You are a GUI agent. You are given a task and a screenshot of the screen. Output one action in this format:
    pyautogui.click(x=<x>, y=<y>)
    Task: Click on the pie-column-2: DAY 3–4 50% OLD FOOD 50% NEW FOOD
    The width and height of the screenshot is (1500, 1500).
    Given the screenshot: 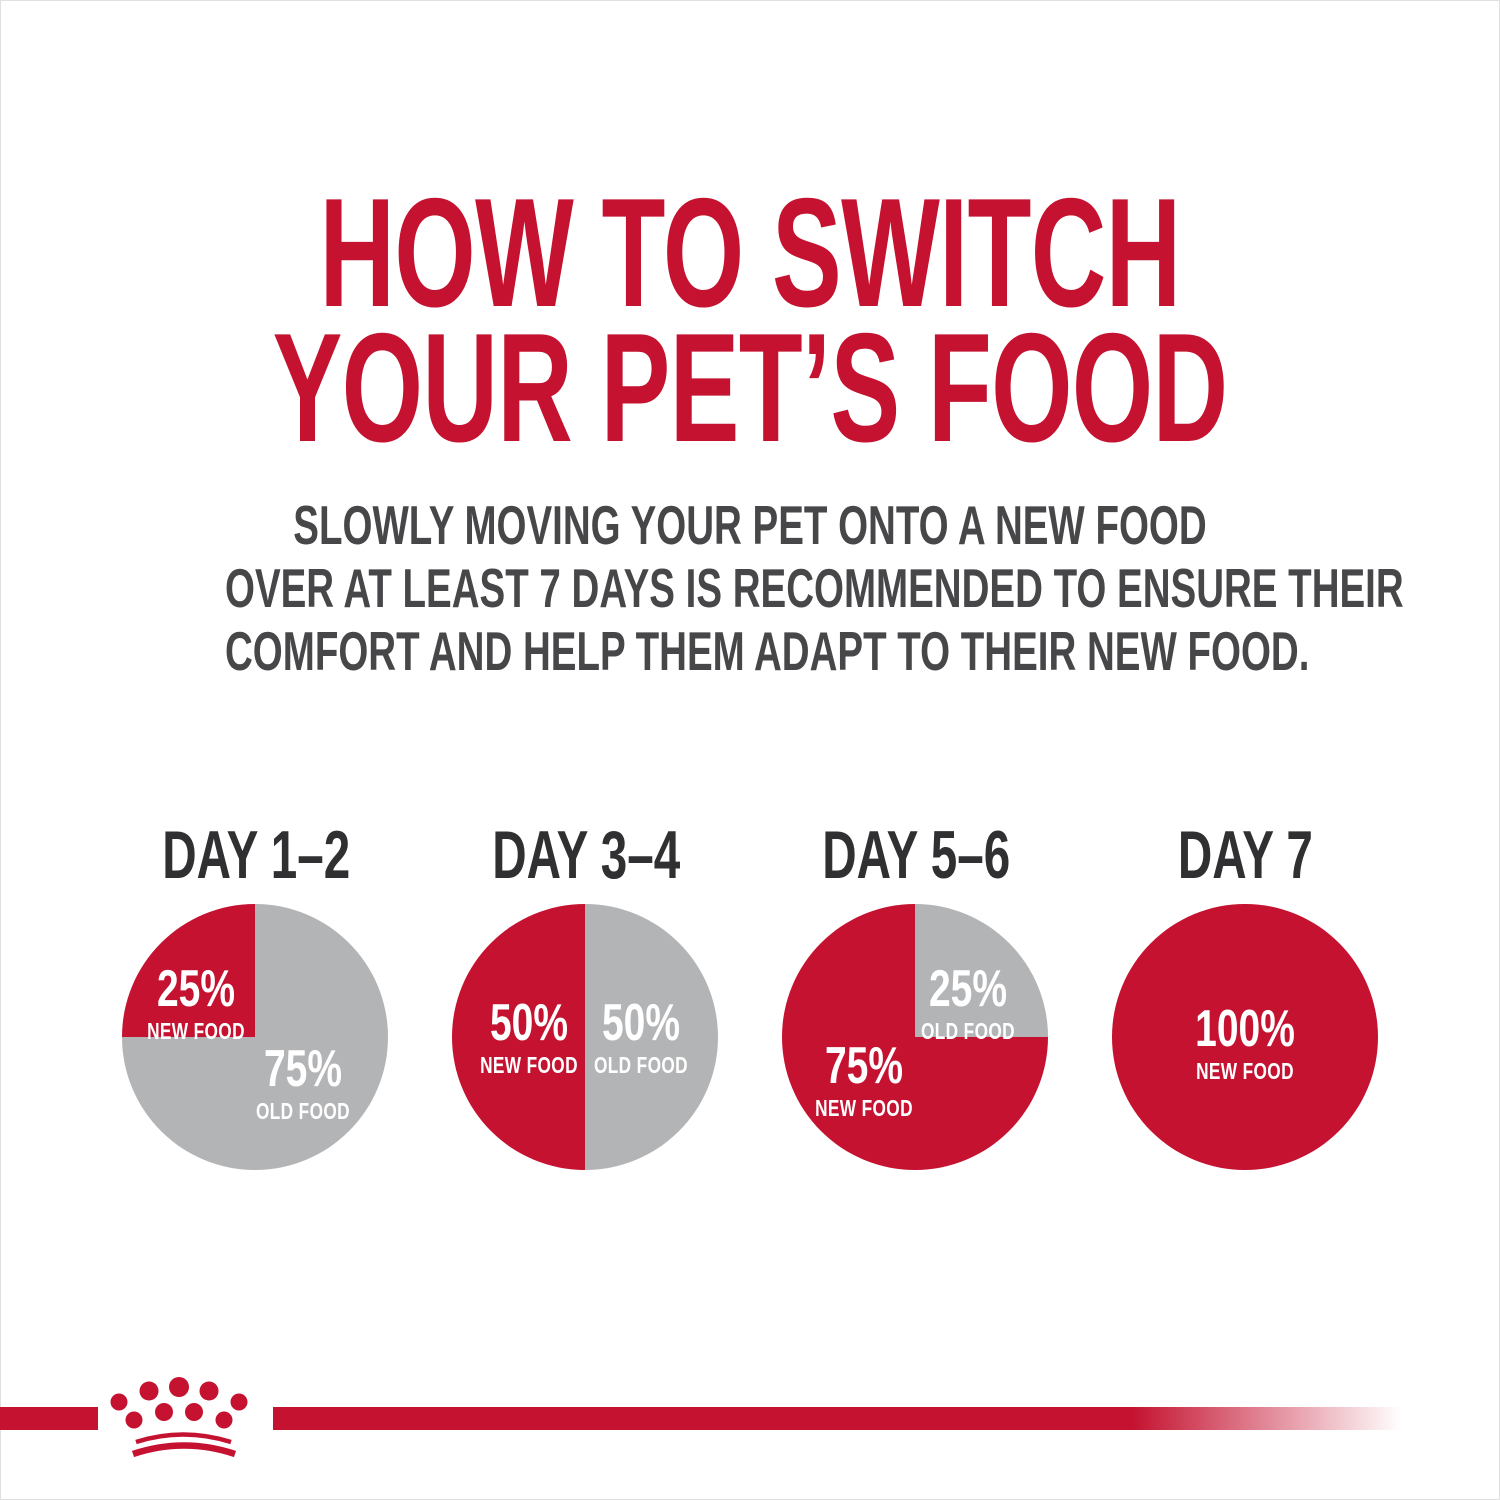 What is the action you would take?
    pyautogui.click(x=585, y=996)
    